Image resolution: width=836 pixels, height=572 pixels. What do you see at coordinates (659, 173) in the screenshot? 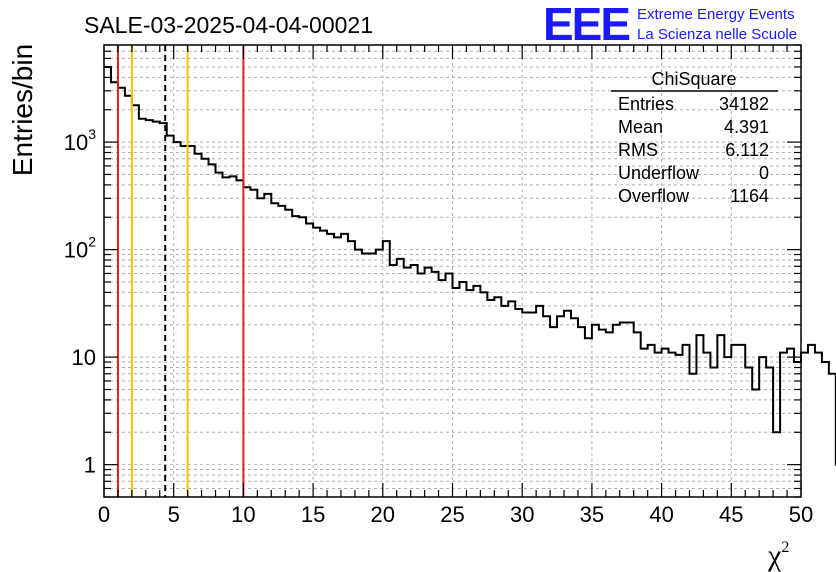
I see `stats-row-label: Underflow` at bounding box center [659, 173].